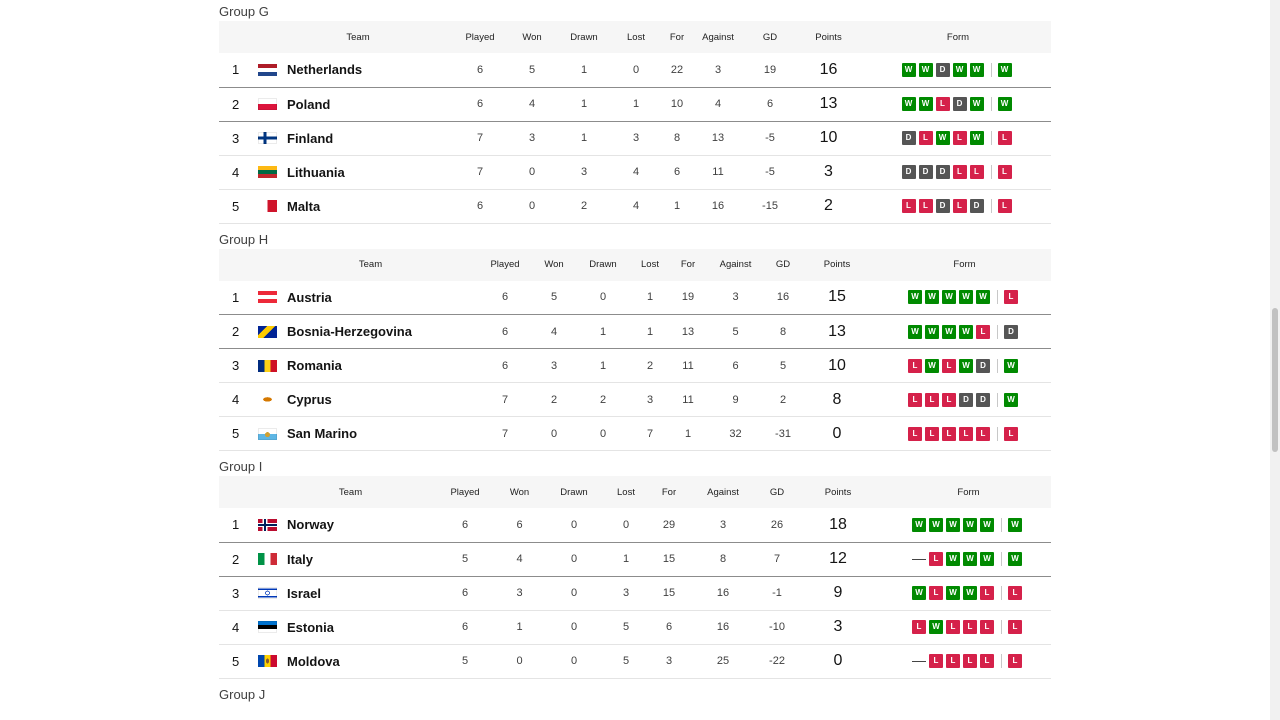  I want to click on team-name-link: Finland, so click(310, 138).